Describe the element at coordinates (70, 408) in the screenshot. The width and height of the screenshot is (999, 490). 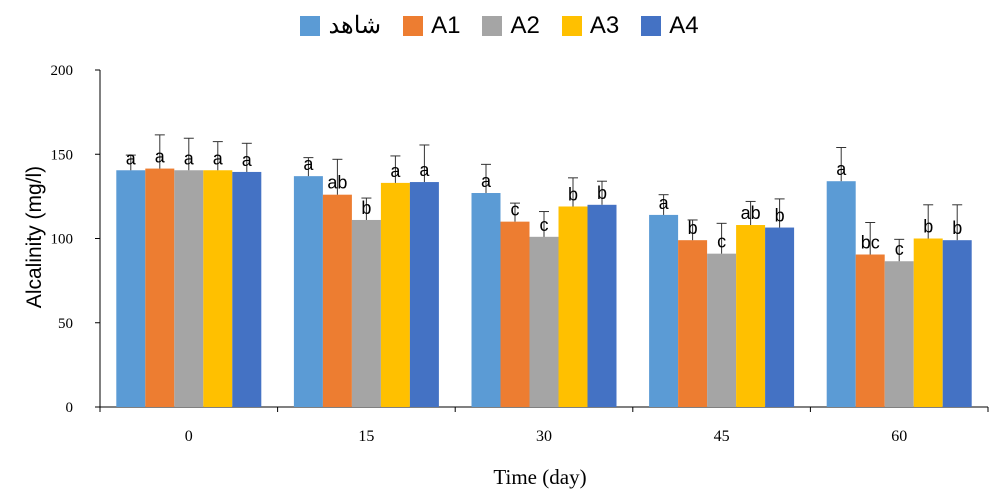
I see `y-tick-label: 0` at that location.